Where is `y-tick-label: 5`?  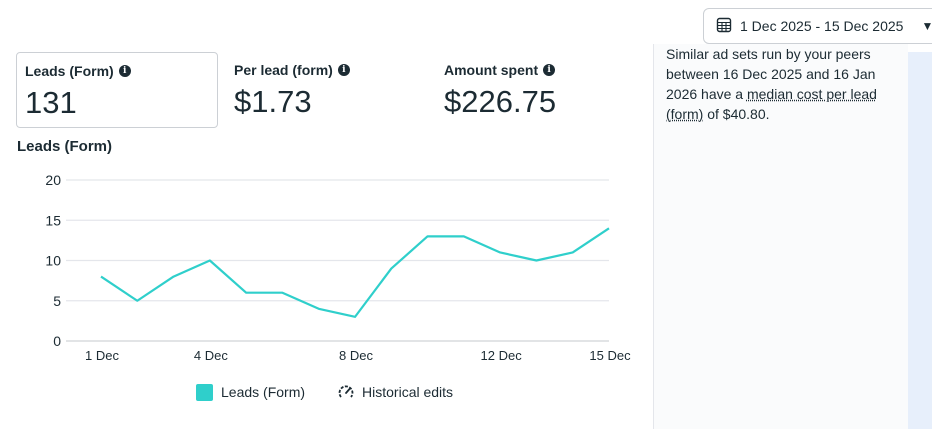 y-tick-label: 5 is located at coordinates (57, 301).